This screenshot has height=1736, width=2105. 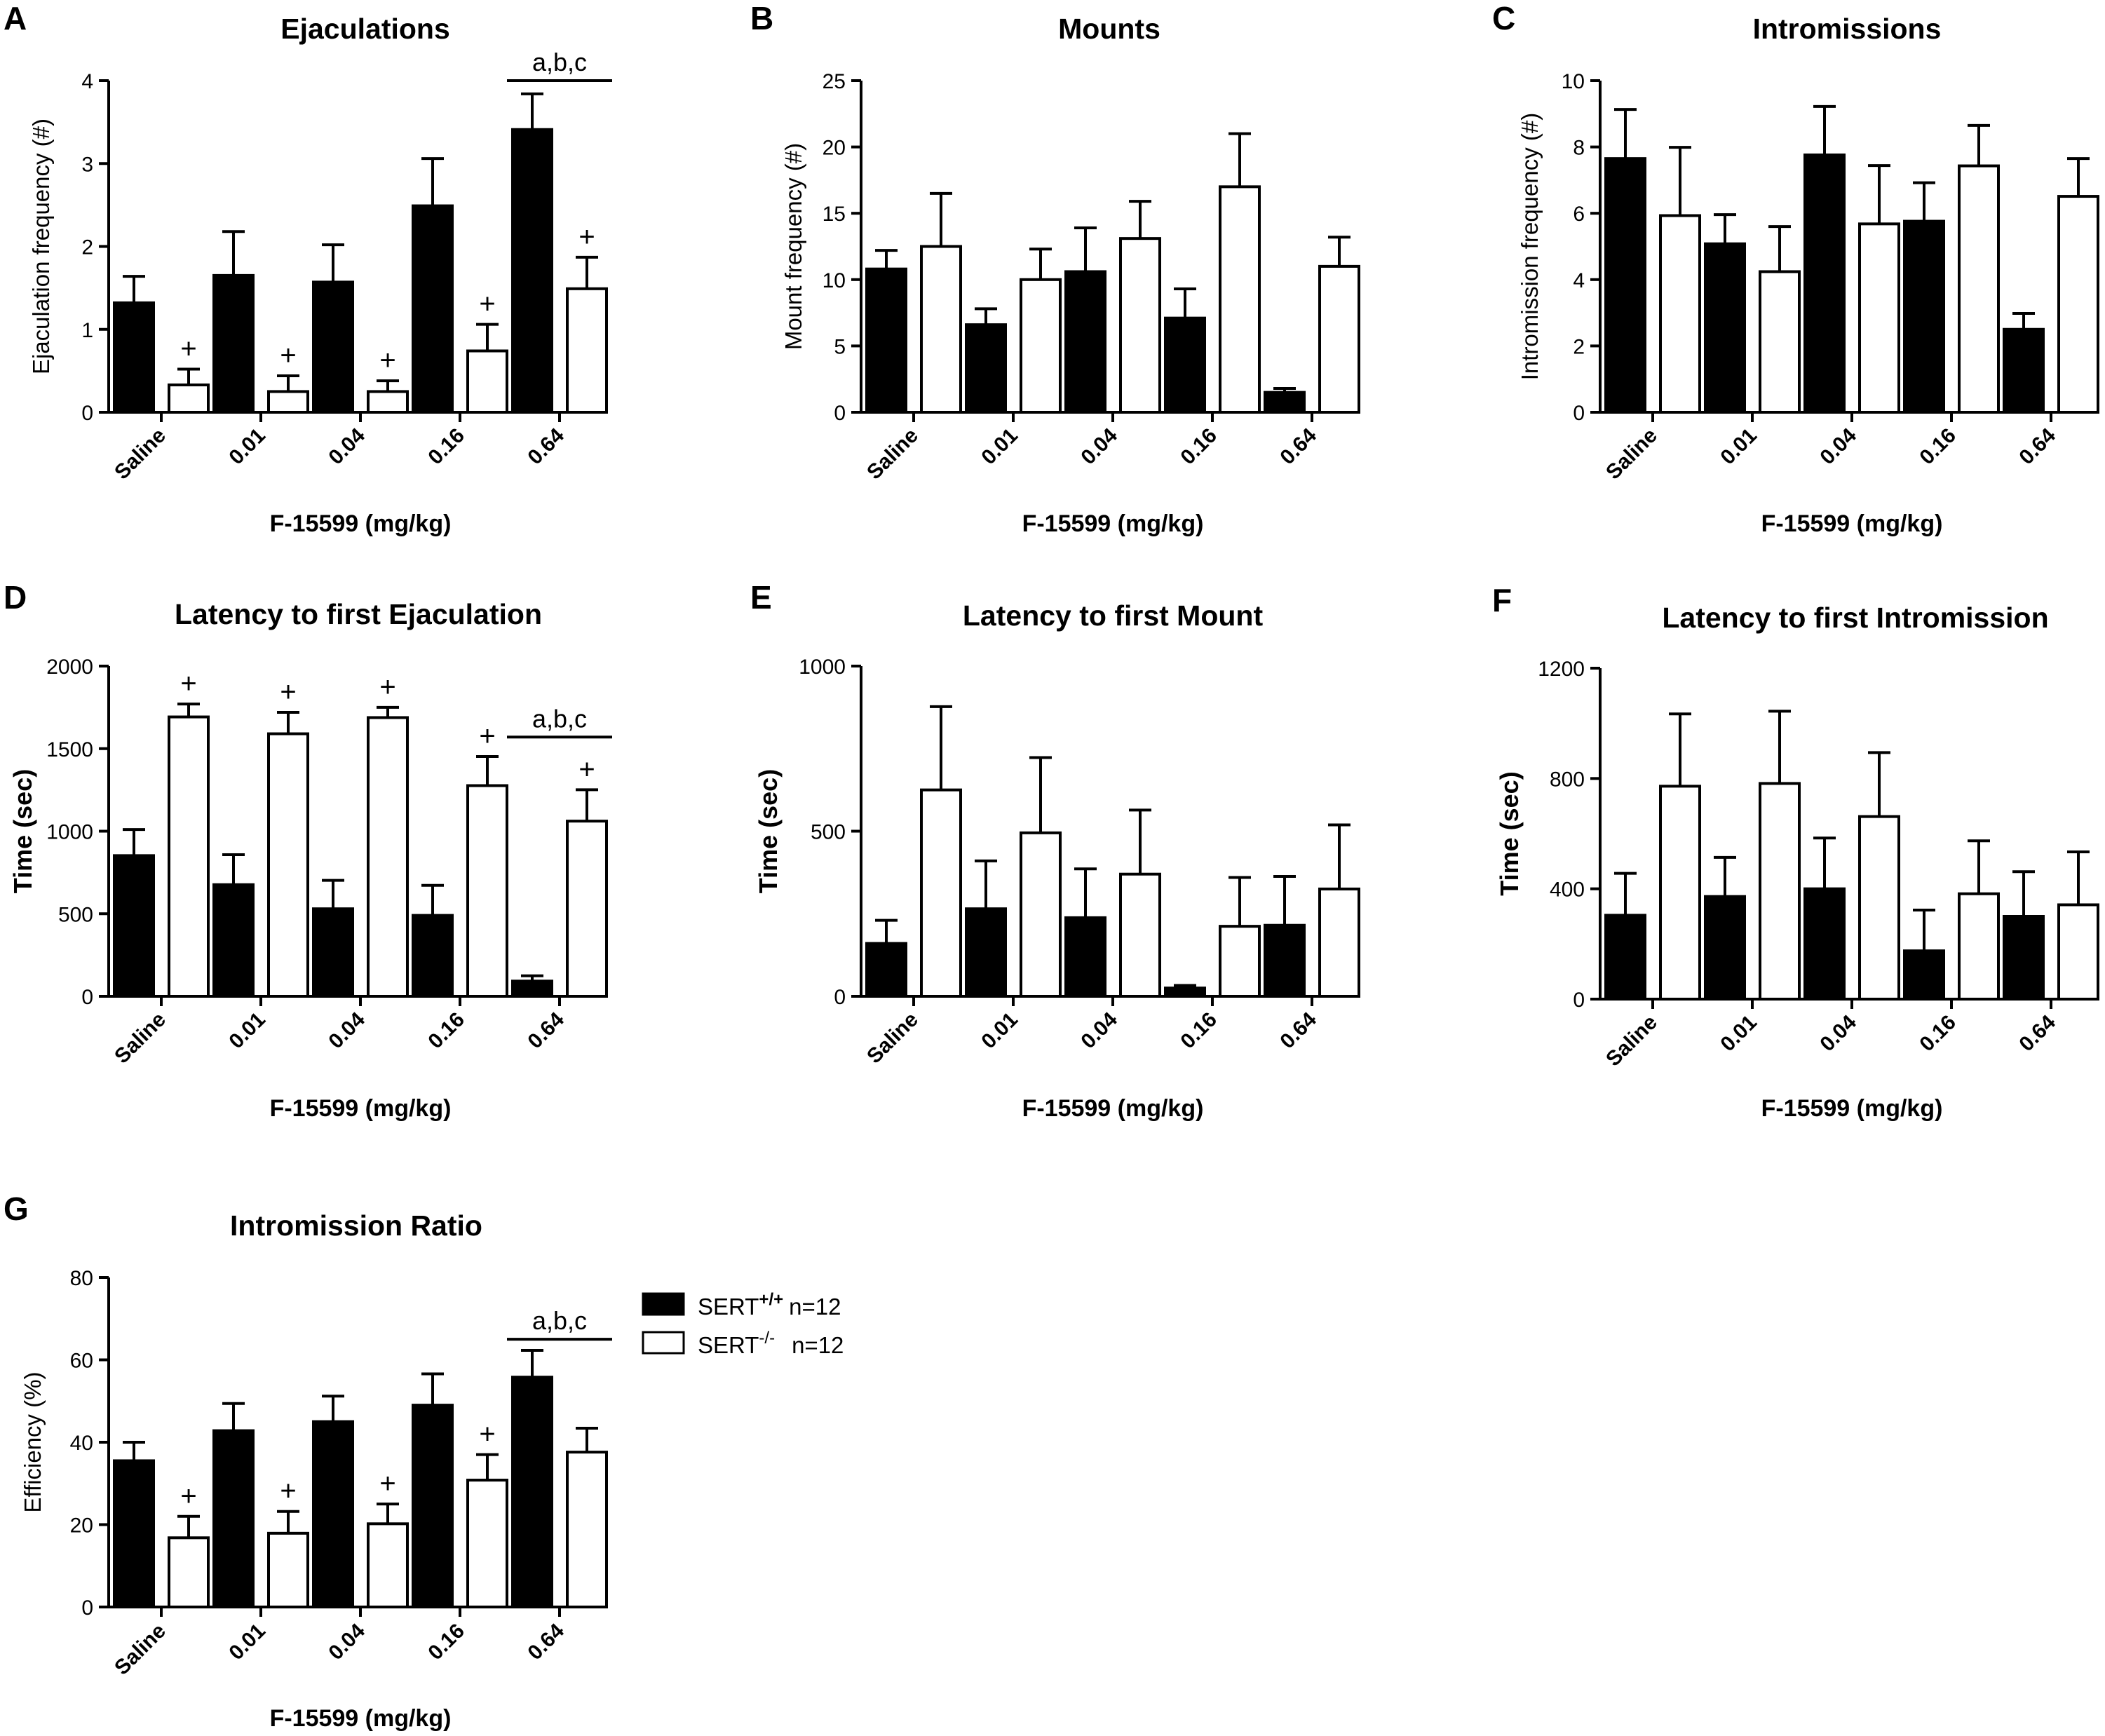 I want to click on y-tick-label: 1000, so click(x=822, y=667).